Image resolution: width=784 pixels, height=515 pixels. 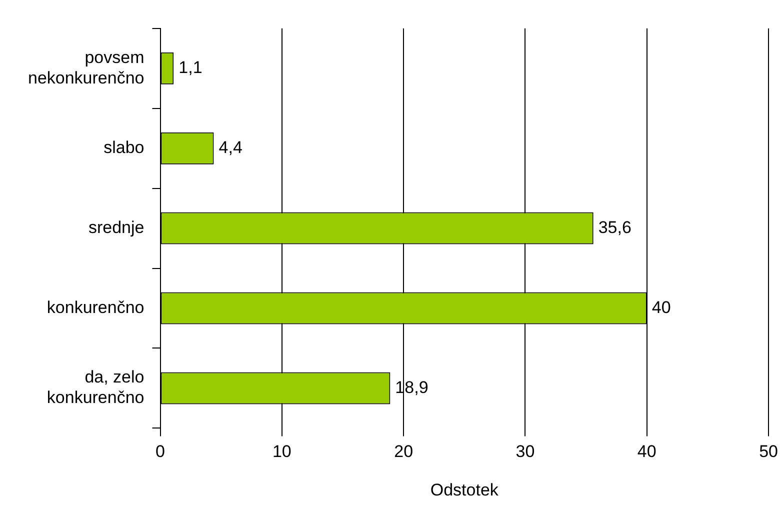 What do you see at coordinates (95, 307) in the screenshot?
I see `y-tick-label: konkurenčno` at bounding box center [95, 307].